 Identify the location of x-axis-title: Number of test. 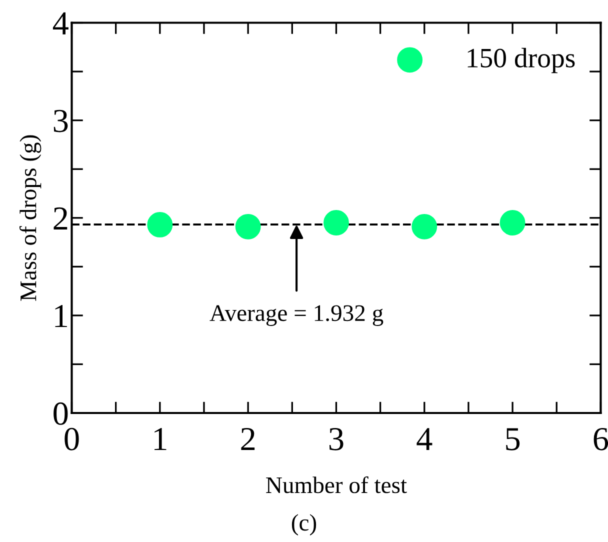
(336, 485).